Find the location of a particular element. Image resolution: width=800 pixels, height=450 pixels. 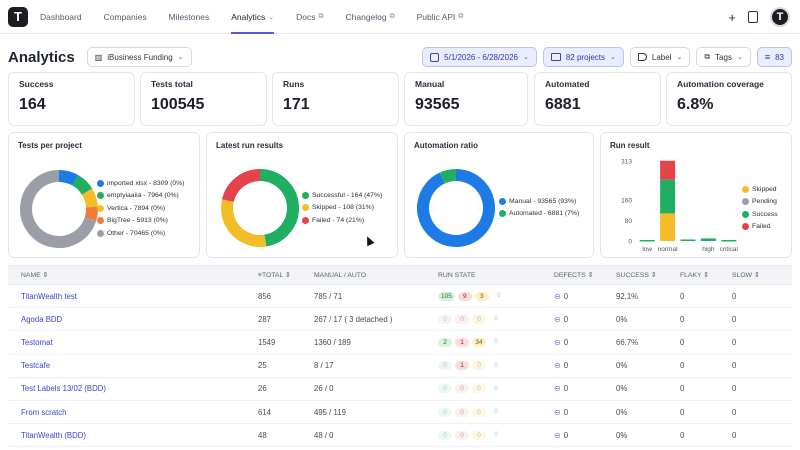

total-cell: 856 is located at coordinates (265, 296).